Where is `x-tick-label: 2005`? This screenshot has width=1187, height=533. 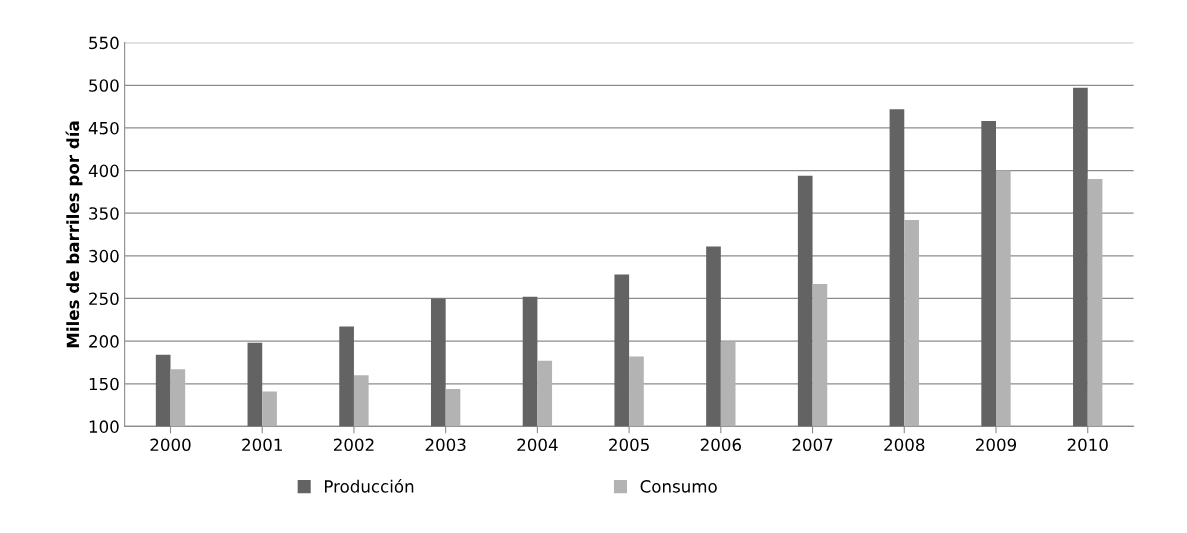 x-tick-label: 2005 is located at coordinates (629, 445).